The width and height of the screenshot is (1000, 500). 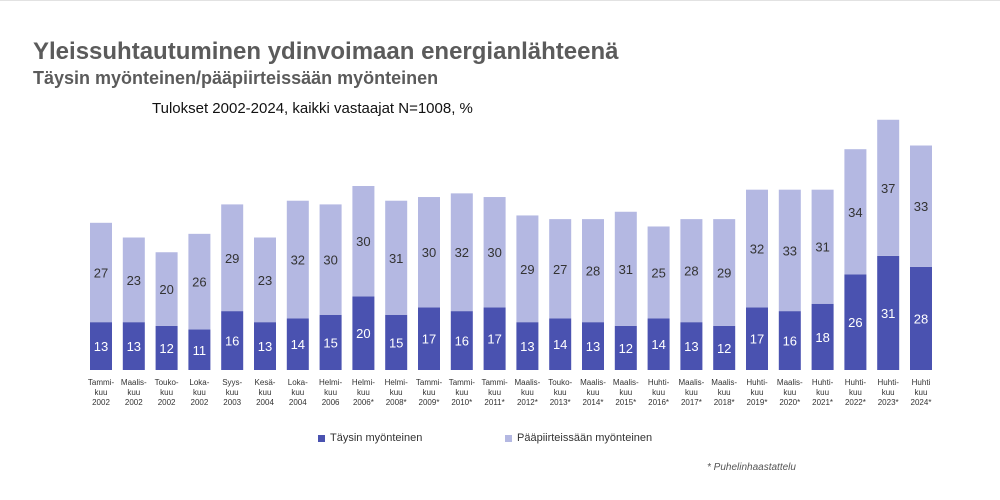 What do you see at coordinates (363, 241) in the screenshot?
I see `data-label-paapiirteissaan-8: 30` at bounding box center [363, 241].